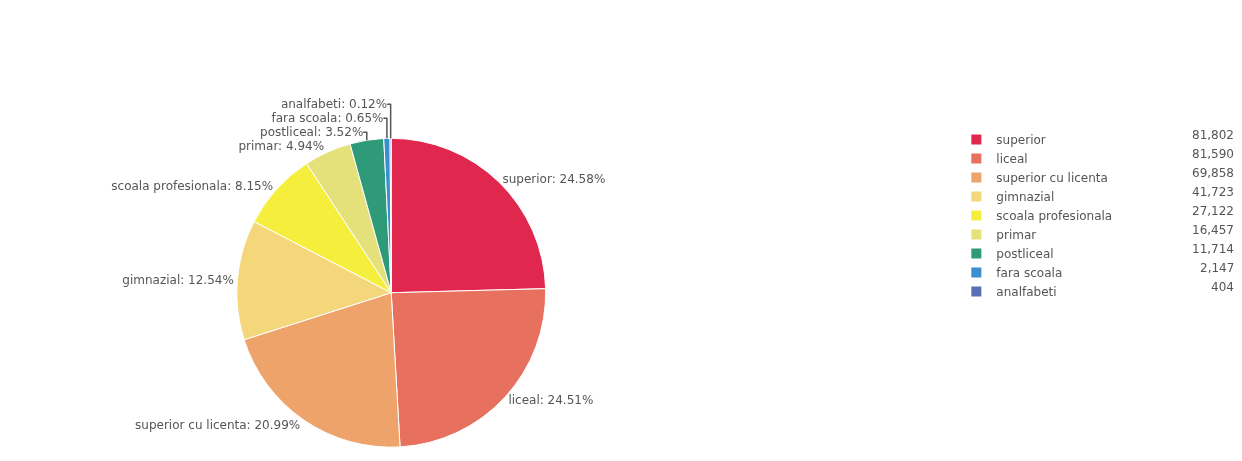  What do you see at coordinates (178, 279) in the screenshot?
I see `data-label: gimnazial: 12.54%` at bounding box center [178, 279].